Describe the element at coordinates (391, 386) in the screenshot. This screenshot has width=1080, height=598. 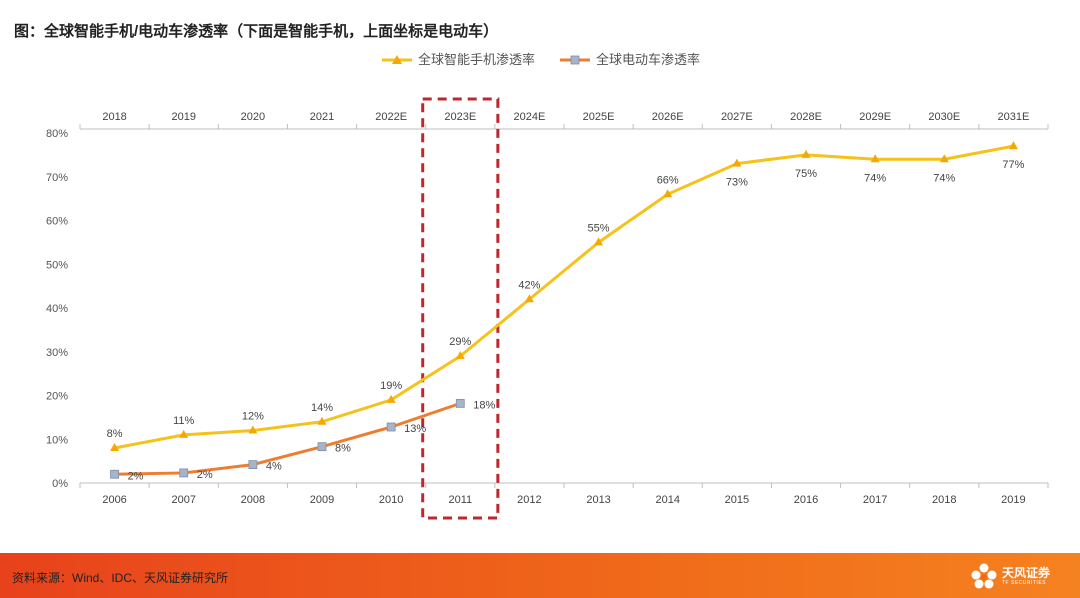
I see `data-label: 19%` at that location.